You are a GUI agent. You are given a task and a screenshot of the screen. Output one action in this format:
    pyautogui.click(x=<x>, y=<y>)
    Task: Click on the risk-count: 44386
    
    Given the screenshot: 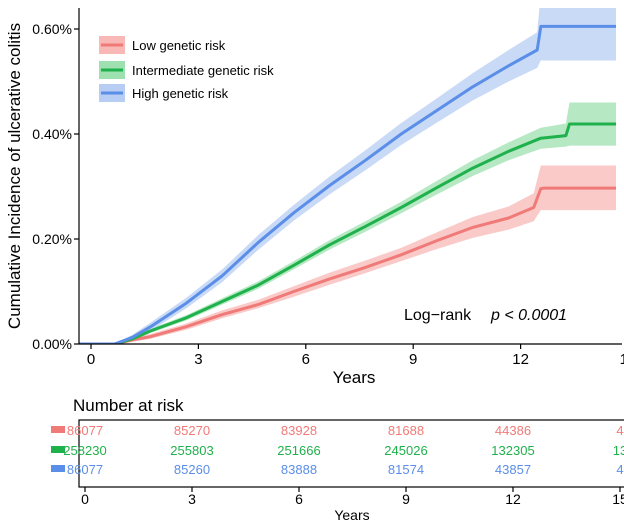 What is the action you would take?
    pyautogui.click(x=513, y=430)
    